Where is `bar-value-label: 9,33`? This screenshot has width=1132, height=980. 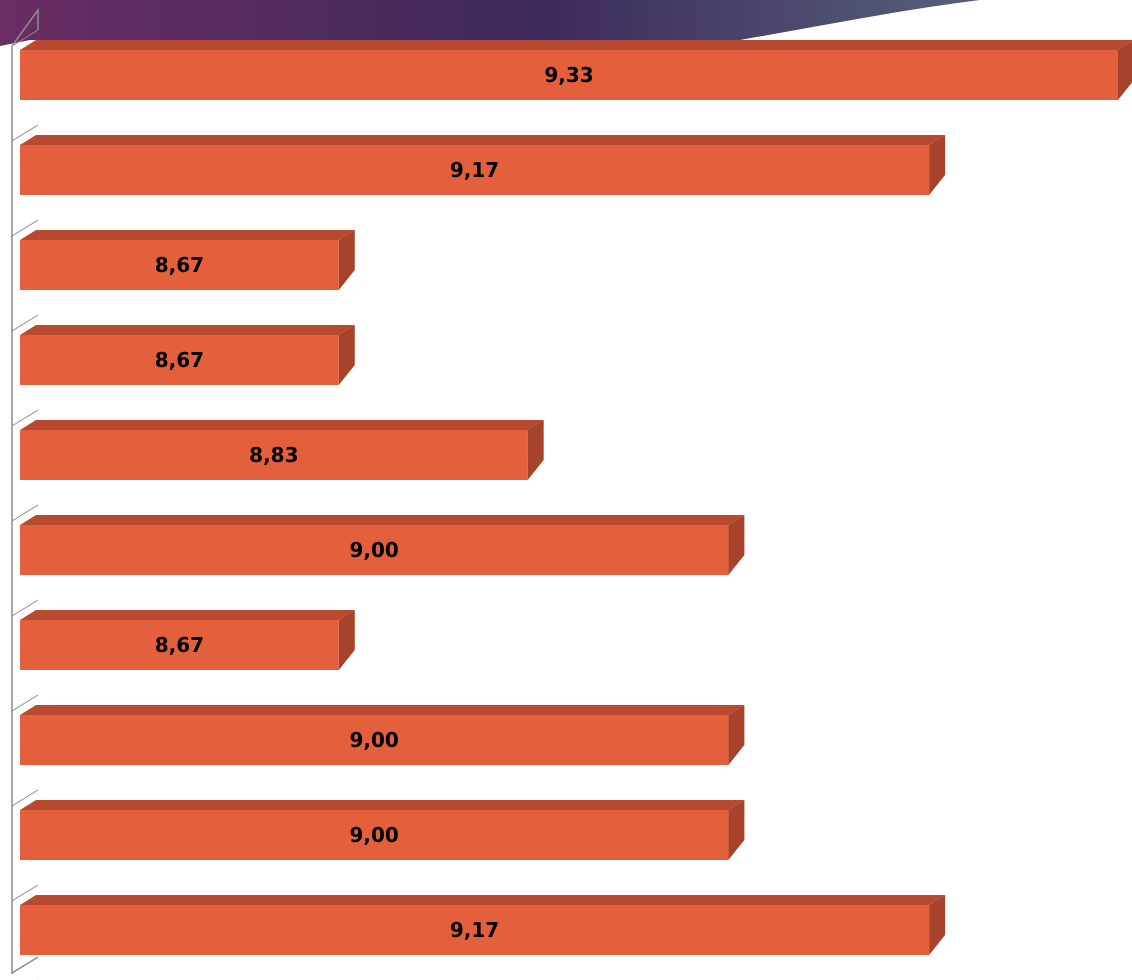
bar-value-label: 9,33 is located at coordinates (568, 75).